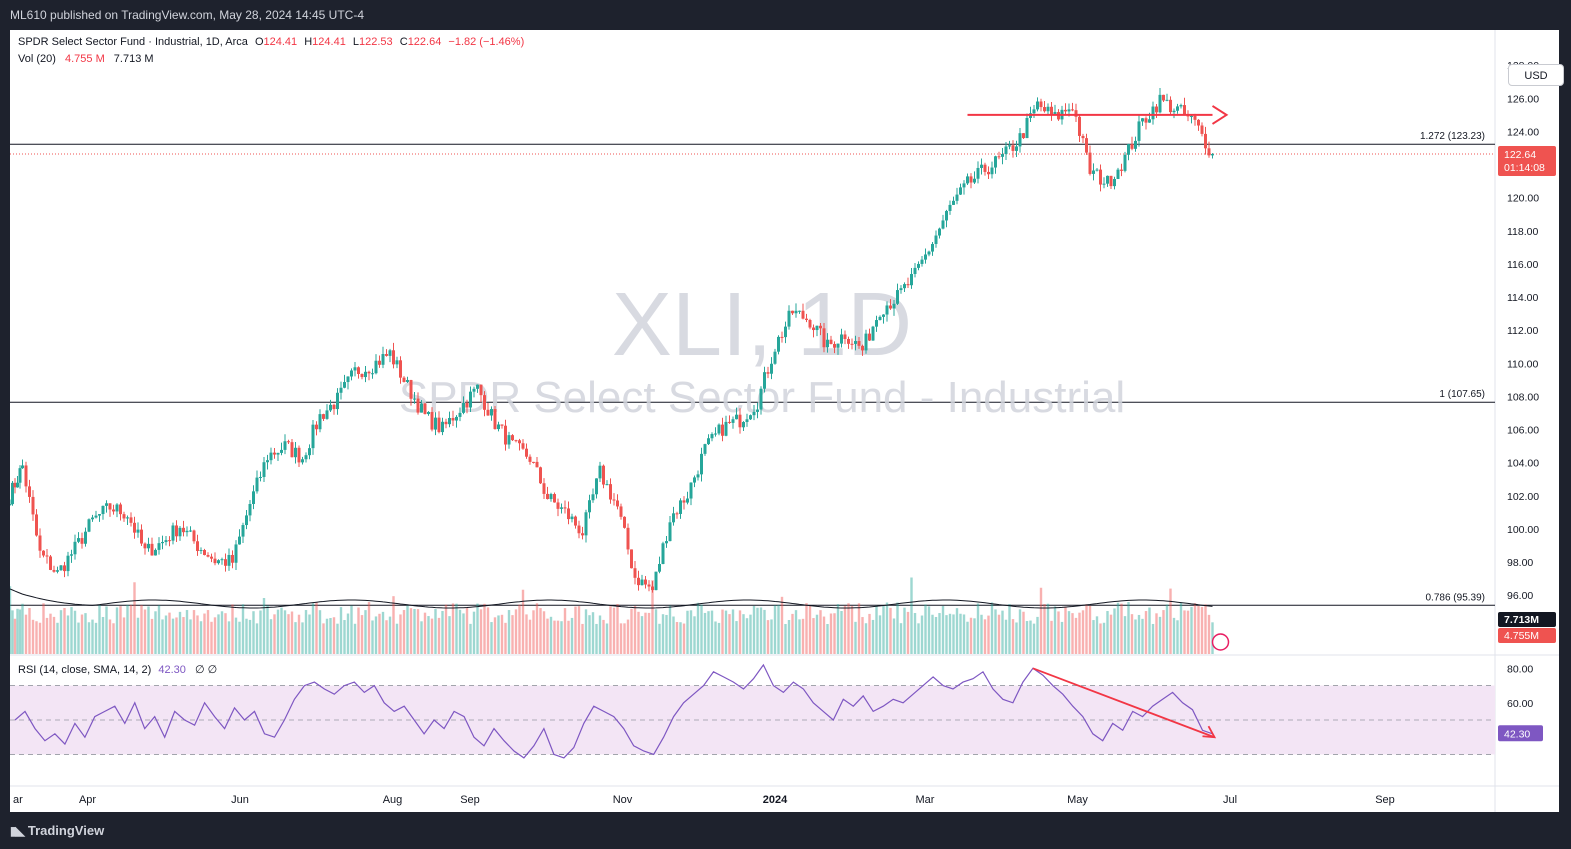 The height and width of the screenshot is (849, 1571). What do you see at coordinates (1523, 99) in the screenshot?
I see `price-tick-label: 126.00` at bounding box center [1523, 99].